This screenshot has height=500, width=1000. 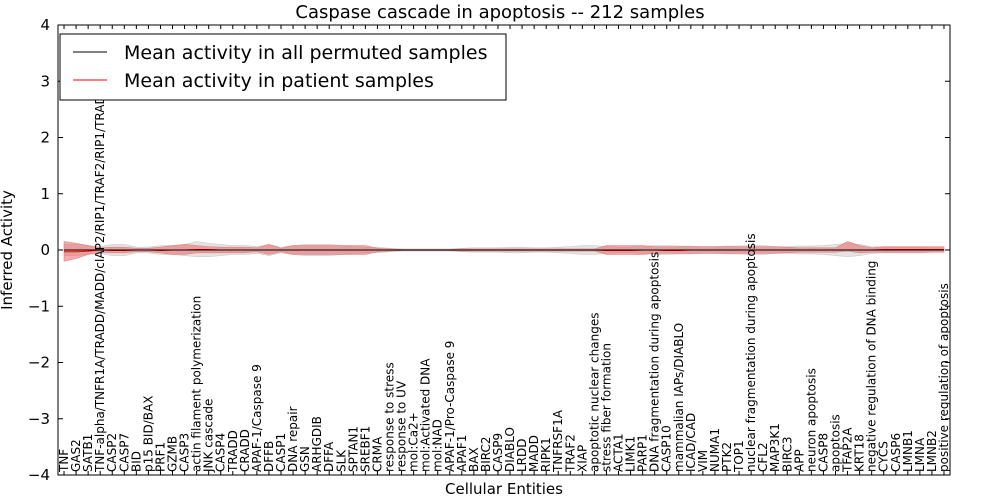 I want to click on x-category-label: SLK, so click(x=341, y=460).